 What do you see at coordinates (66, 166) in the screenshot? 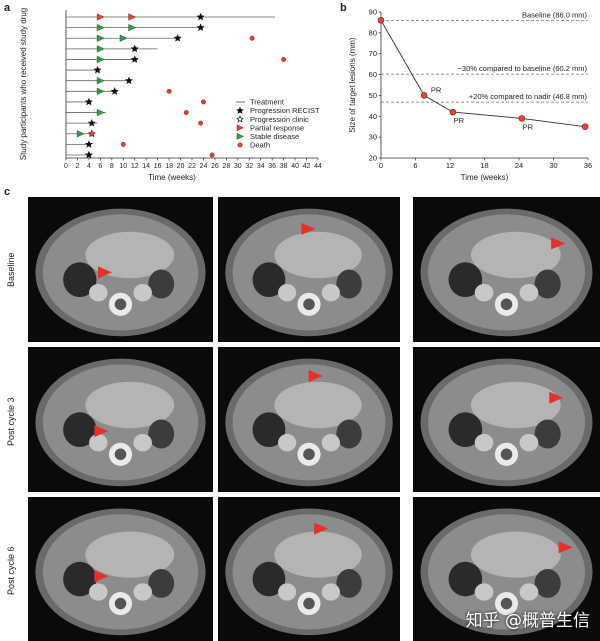
I see `x-tick-label: 0` at bounding box center [66, 166].